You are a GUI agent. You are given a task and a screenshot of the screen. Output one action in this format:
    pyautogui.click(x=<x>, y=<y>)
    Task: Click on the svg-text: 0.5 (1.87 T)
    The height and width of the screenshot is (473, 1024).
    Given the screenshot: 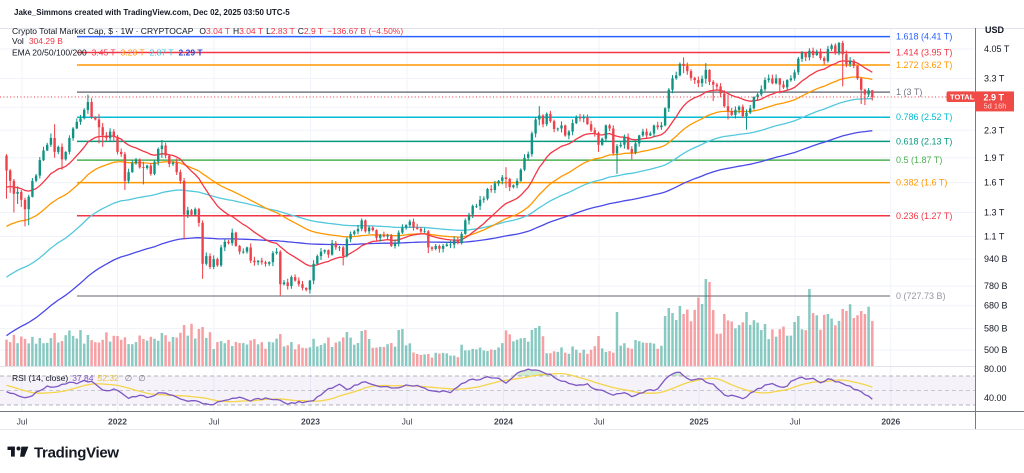 What is the action you would take?
    pyautogui.click(x=919, y=160)
    